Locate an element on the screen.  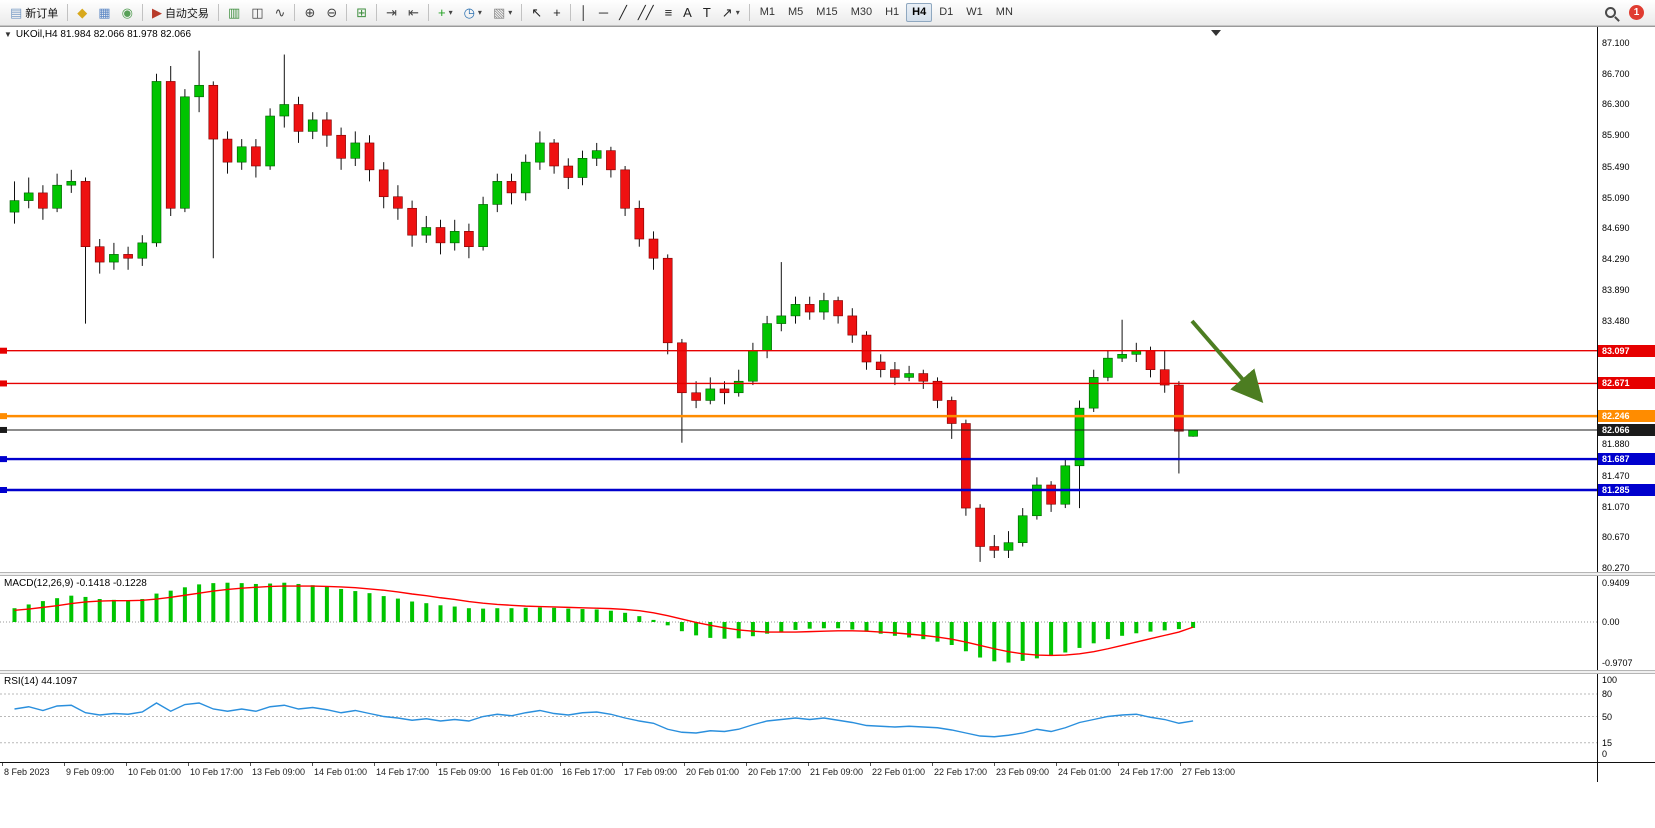
autotrading-icon: ▶ is located at coordinates (156, 12).